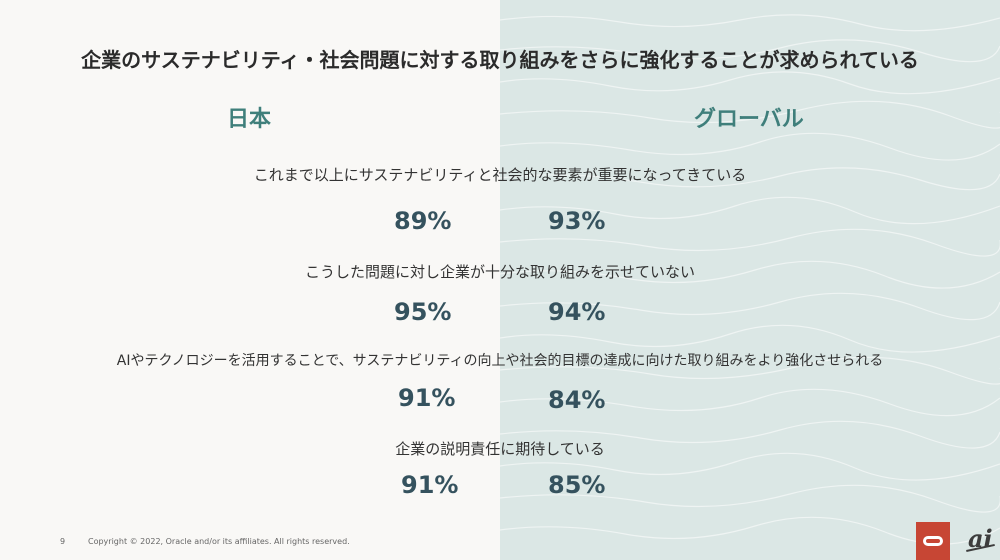 The image size is (1000, 560). I want to click on global-value-2: 94%, so click(577, 312).